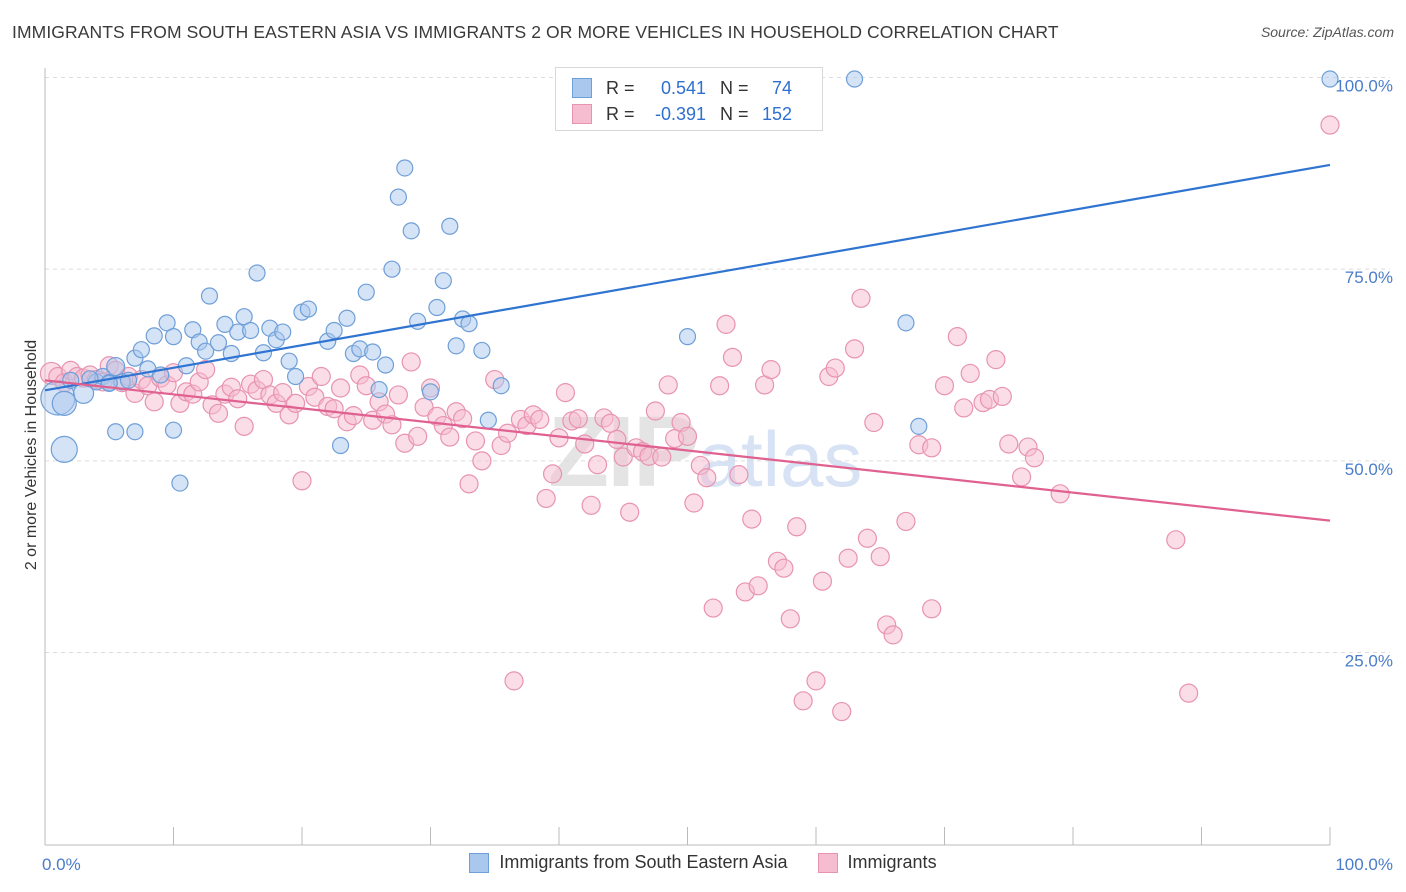 The width and height of the screenshot is (1406, 892). I want to click on pink-swatch, so click(582, 114).